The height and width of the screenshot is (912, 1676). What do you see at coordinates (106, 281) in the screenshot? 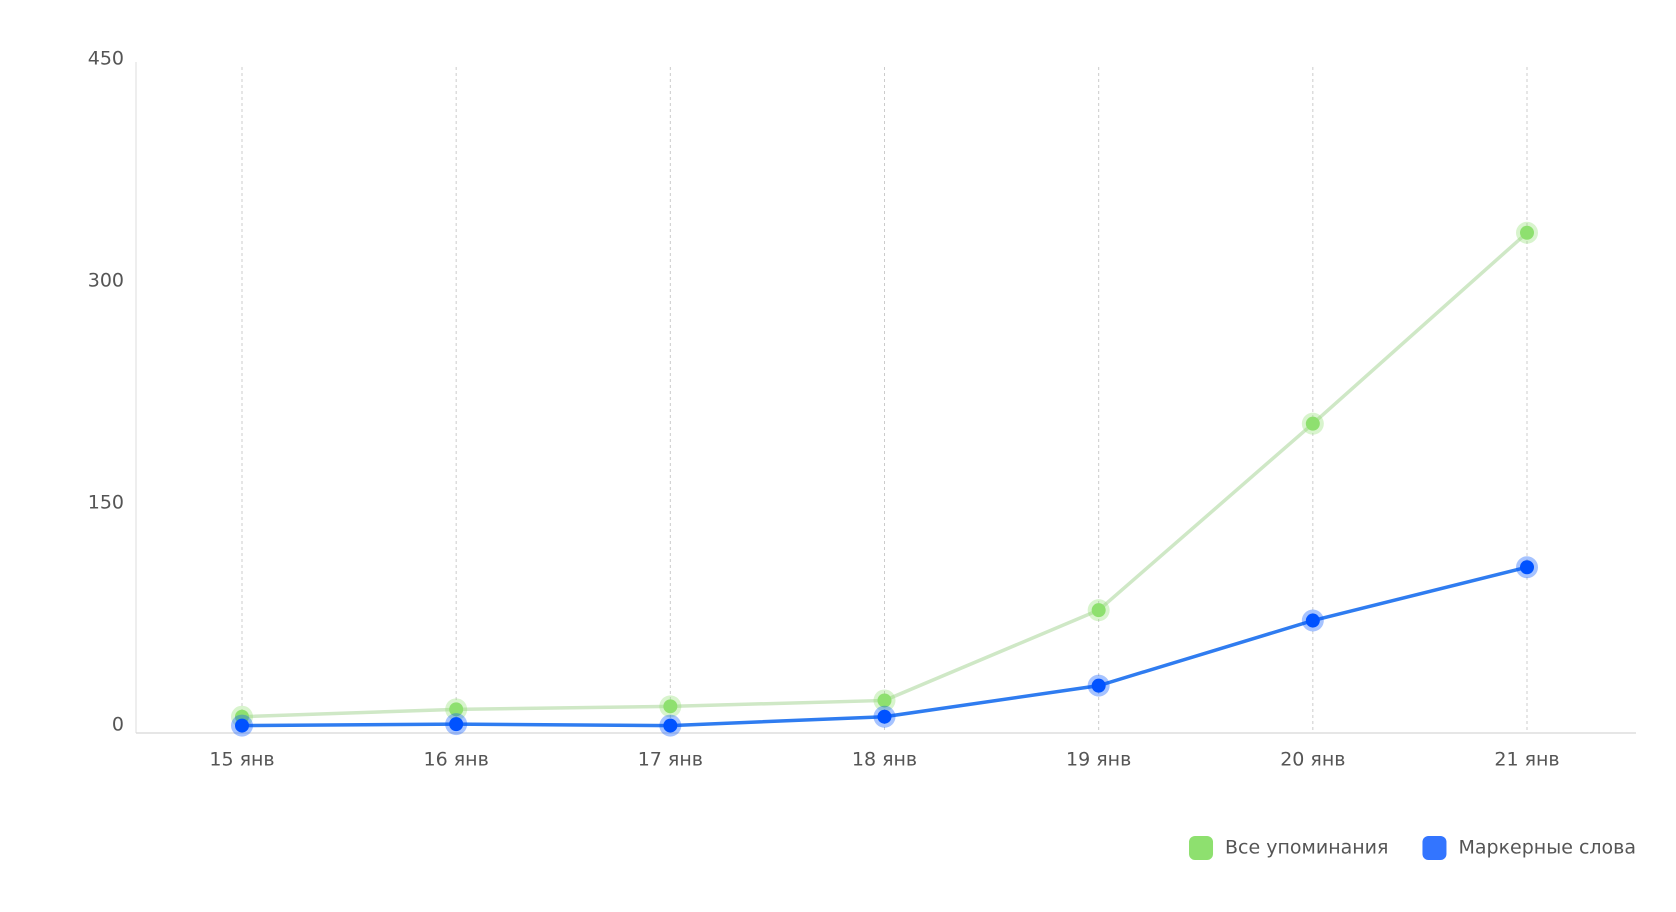
I see `y-tick-label: 300` at bounding box center [106, 281].